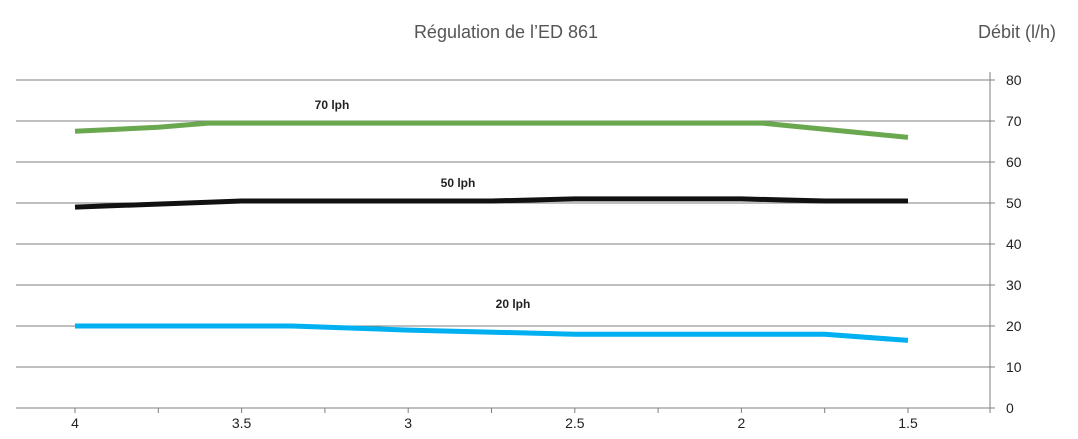 The image size is (1078, 439). Describe the element at coordinates (908, 423) in the screenshot. I see `x-tick-label: 1.5` at that location.